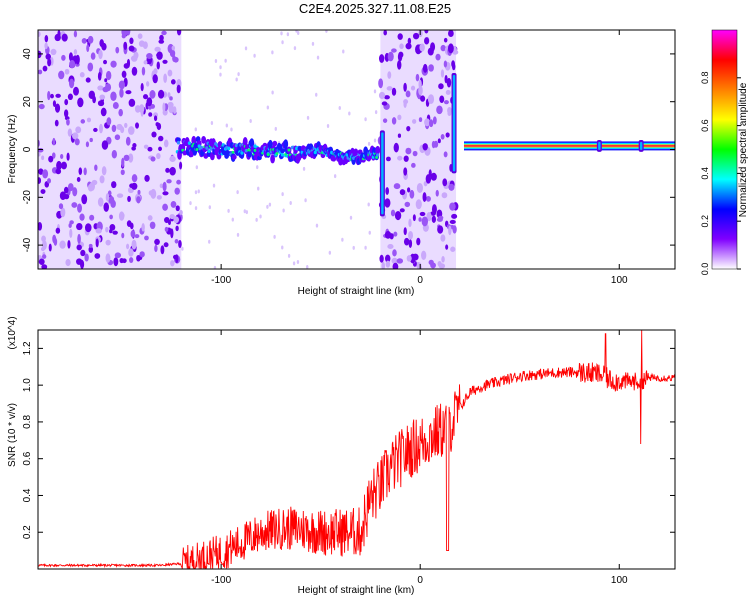 This screenshot has width=750, height=600. What do you see at coordinates (27, 532) in the screenshot?
I see `snr-y-tick-label: 0.2` at bounding box center [27, 532].